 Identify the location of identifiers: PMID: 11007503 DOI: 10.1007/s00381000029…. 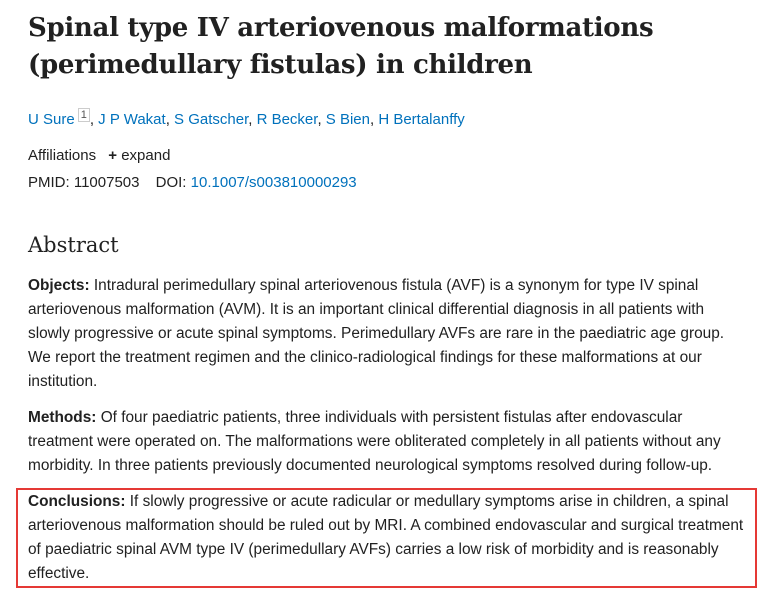
(389, 183).